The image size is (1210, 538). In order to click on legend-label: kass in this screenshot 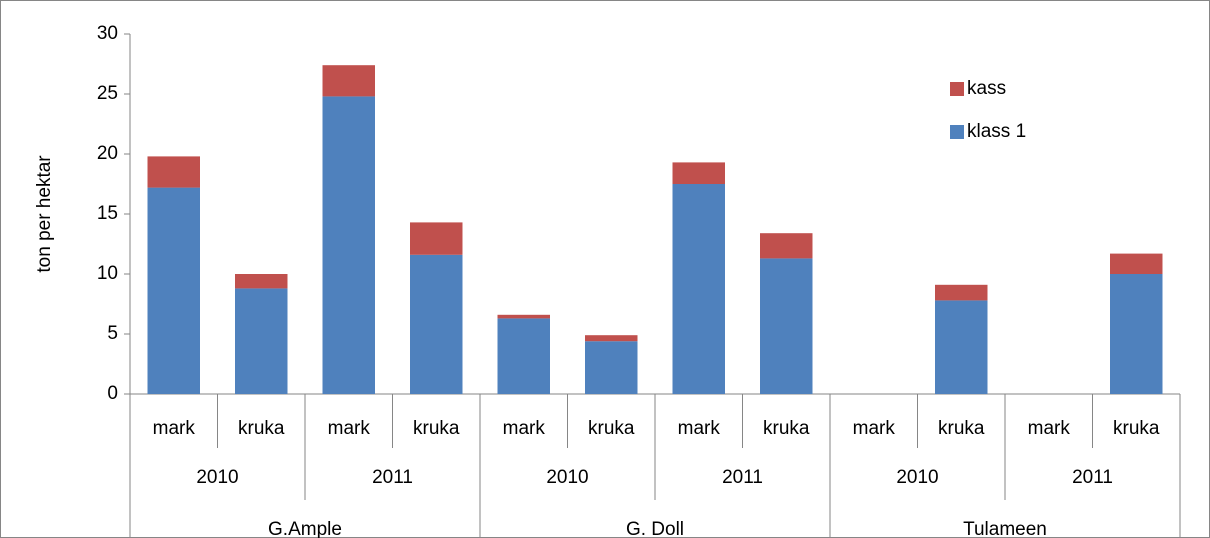, I will do `click(986, 88)`.